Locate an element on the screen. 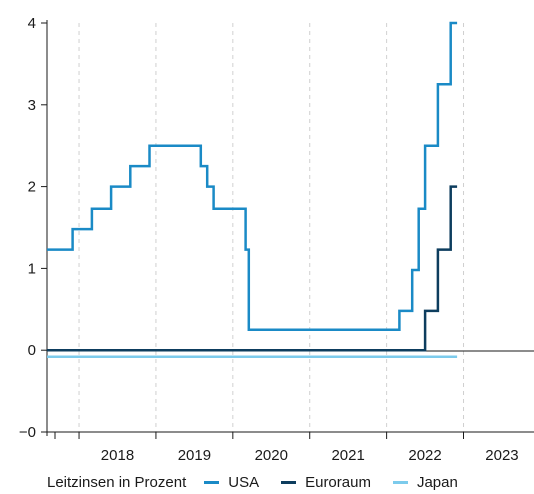 The width and height of the screenshot is (534, 494). legend-swatch-japan is located at coordinates (400, 482).